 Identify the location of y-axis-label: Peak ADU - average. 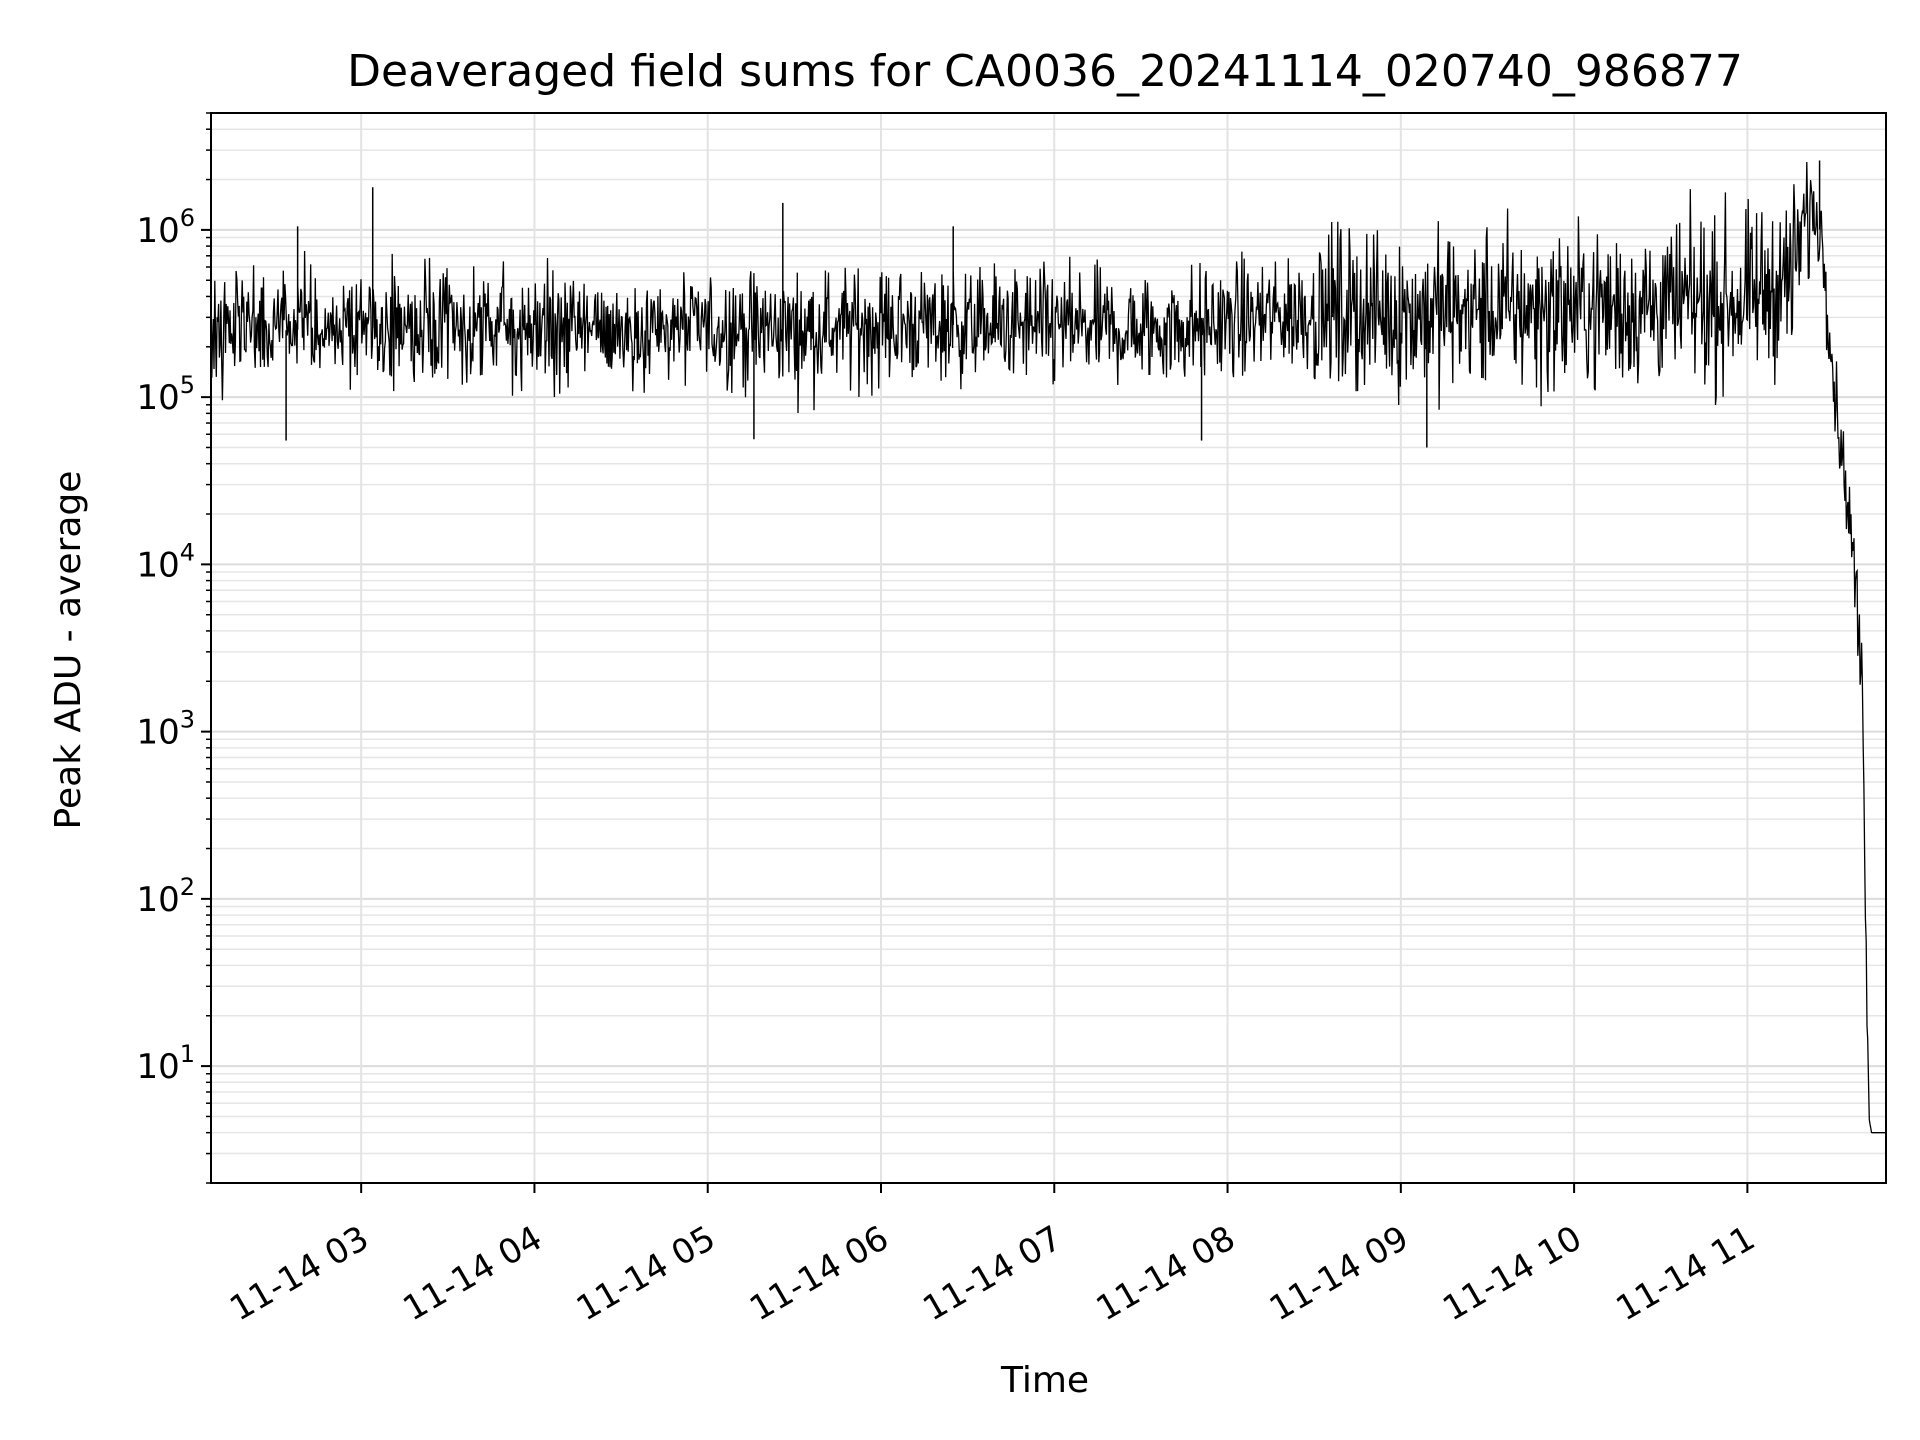
(68, 650).